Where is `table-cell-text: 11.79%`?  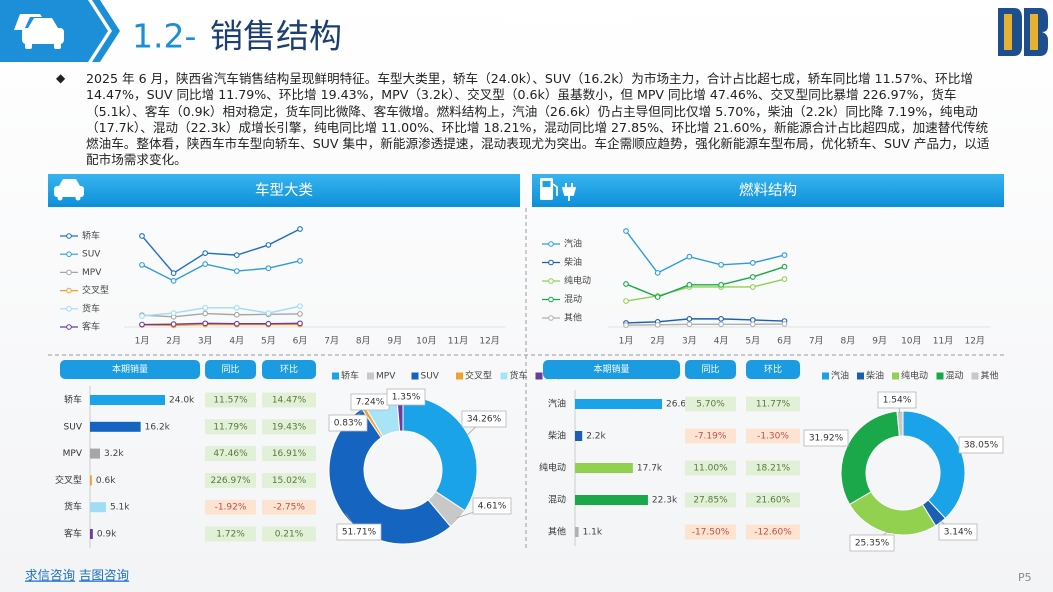 table-cell-text: 11.79% is located at coordinates (230, 427).